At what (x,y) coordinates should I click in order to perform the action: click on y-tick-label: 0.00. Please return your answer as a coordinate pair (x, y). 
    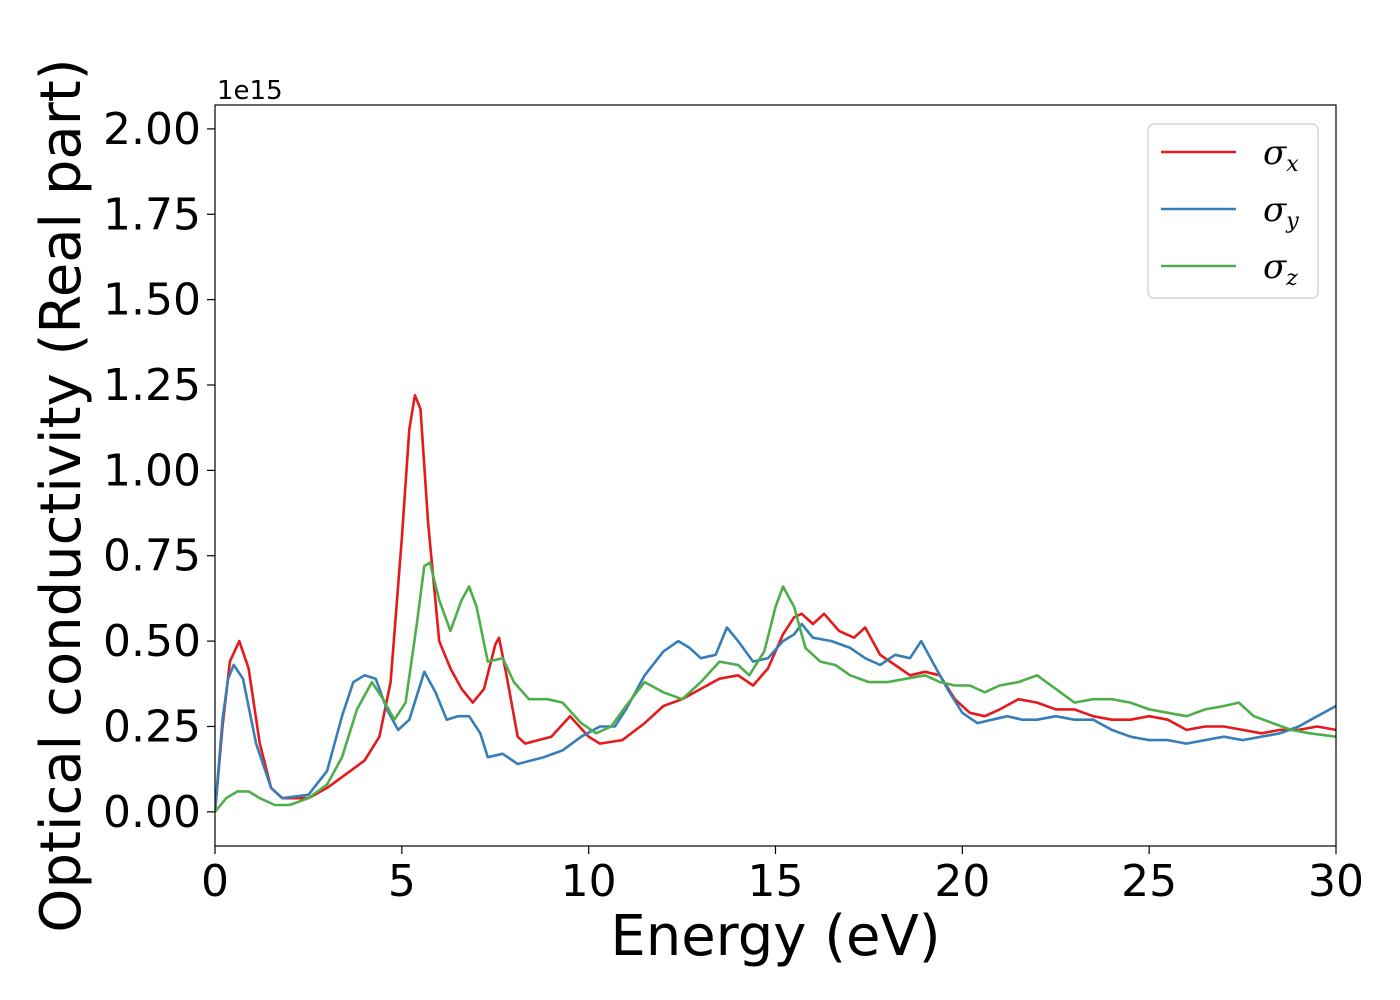
    Looking at the image, I should click on (152, 812).